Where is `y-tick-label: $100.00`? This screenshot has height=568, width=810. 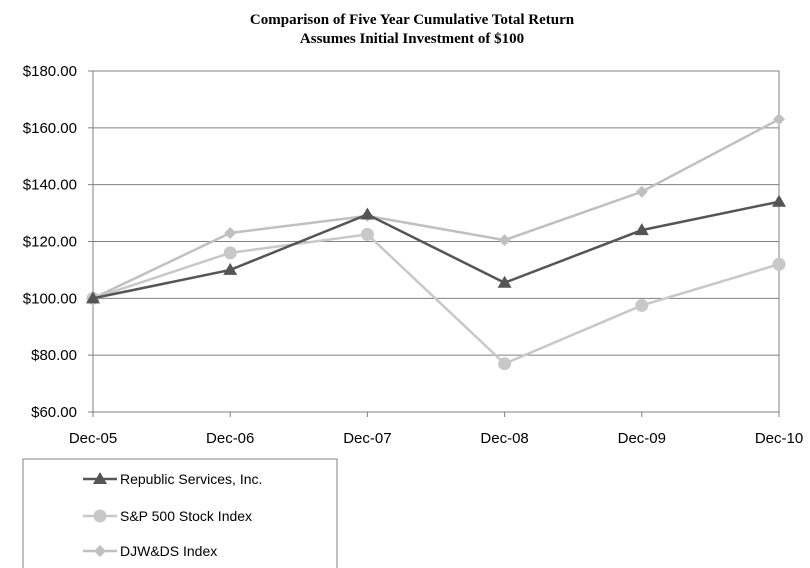 y-tick-label: $100.00 is located at coordinates (50, 298).